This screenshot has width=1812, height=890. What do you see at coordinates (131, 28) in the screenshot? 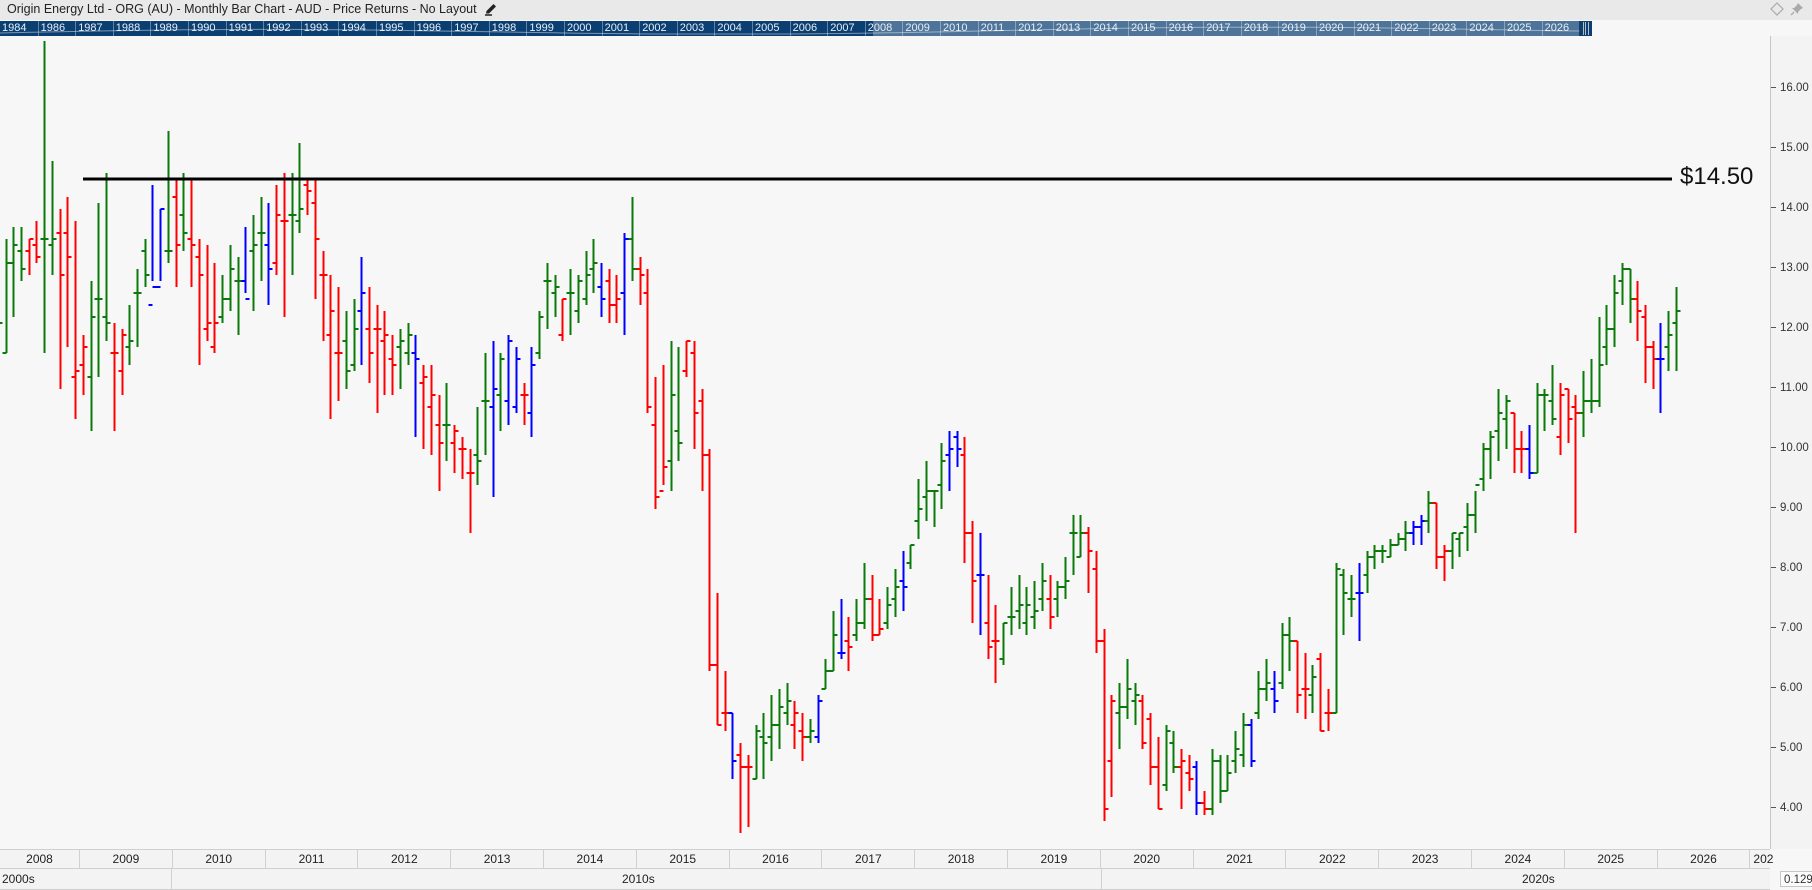
I see `navigator-year: 1988` at bounding box center [131, 28].